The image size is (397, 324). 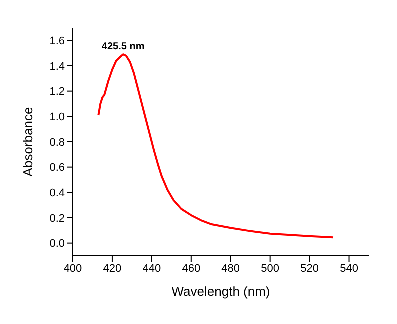 What do you see at coordinates (221, 291) in the screenshot?
I see `x-axis-title: Wavelength (nm)` at bounding box center [221, 291].